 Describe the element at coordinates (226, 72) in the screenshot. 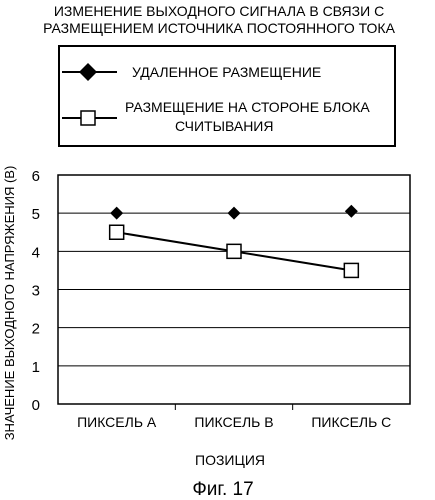

I see `legend-label-remote: УДАЛЕННОЕ РАЗМЕЩЕНИЕ` at that location.